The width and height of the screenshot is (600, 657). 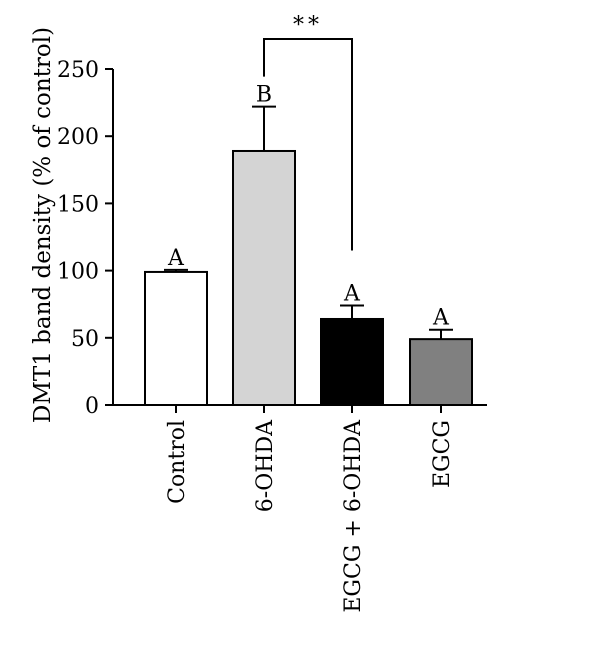 I want to click on x-tick-label: EGCG, so click(x=442, y=454).